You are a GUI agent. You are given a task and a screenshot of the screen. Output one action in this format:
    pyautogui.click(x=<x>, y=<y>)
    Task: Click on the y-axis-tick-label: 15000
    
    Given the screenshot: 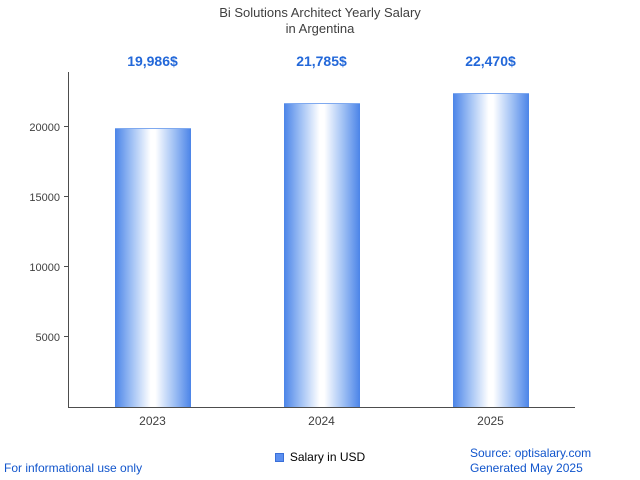 What is the action you would take?
    pyautogui.click(x=44, y=198)
    